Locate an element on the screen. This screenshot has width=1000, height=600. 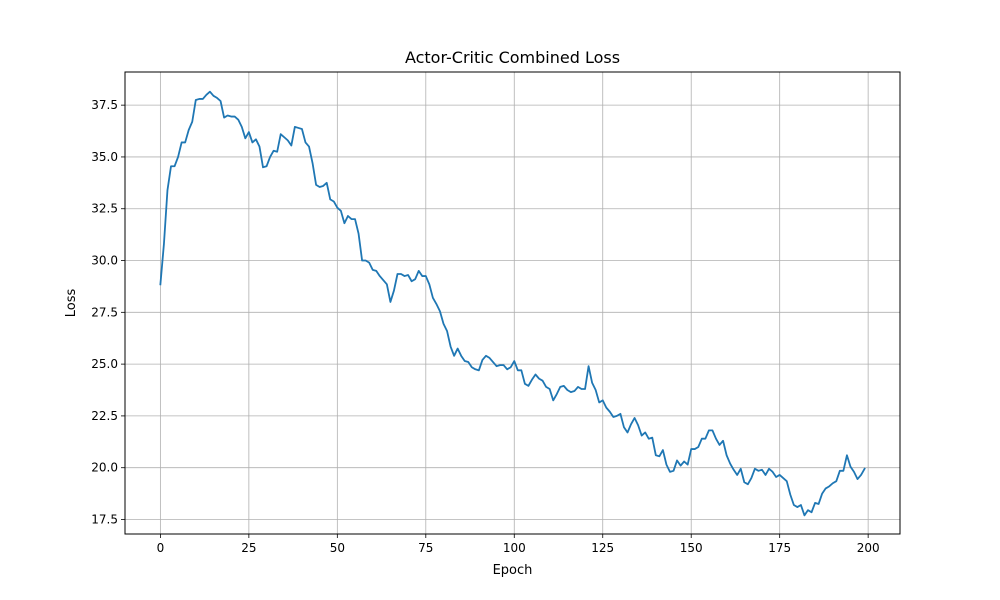
y-tick-label: 32.5 is located at coordinates (104, 209).